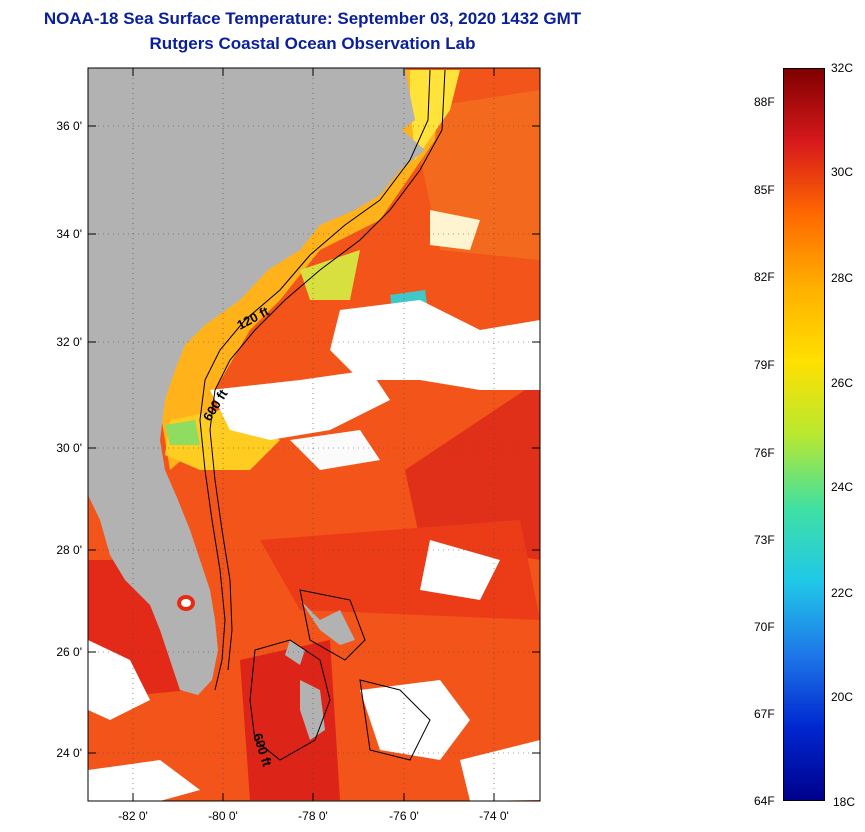  I want to click on lat-label: 30 0', so click(69, 448).